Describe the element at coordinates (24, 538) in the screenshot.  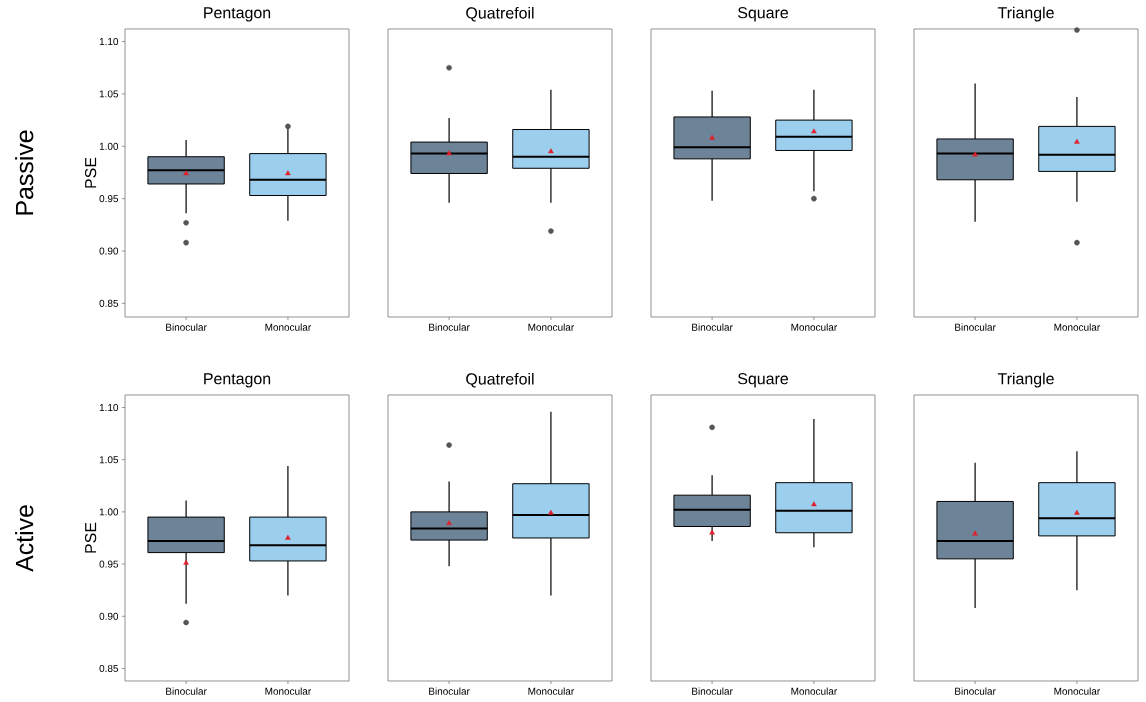
I see `text: Active` at that location.